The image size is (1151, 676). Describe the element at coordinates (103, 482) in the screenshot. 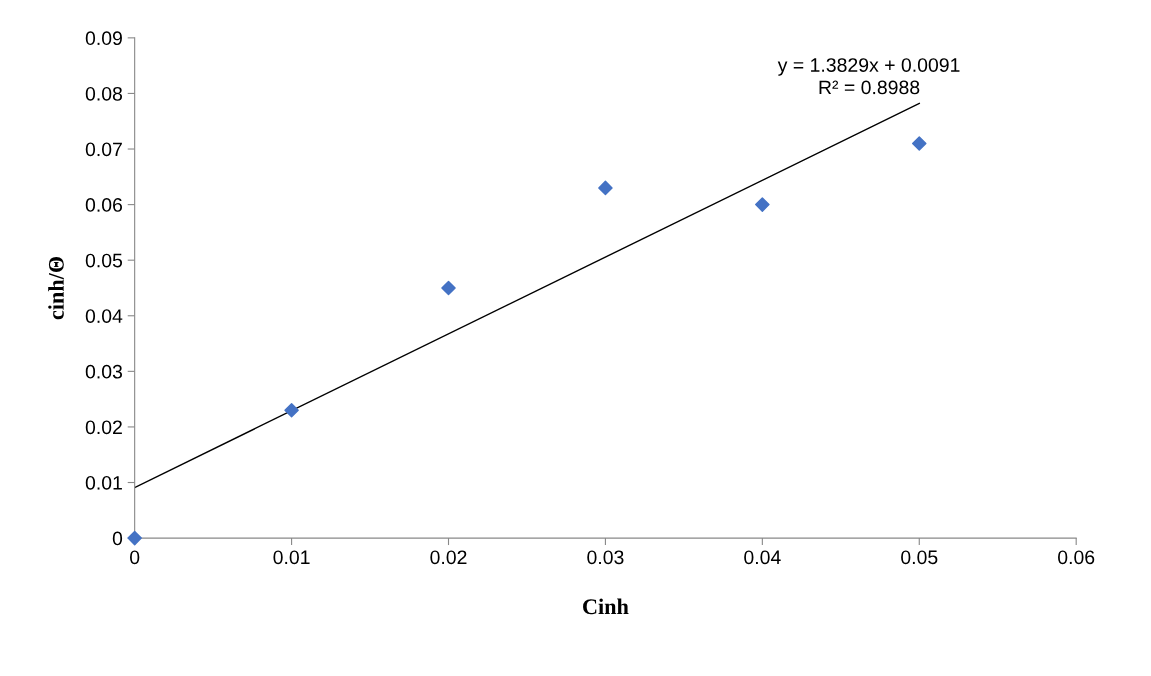

I see `y-tick-label: 0.01` at that location.